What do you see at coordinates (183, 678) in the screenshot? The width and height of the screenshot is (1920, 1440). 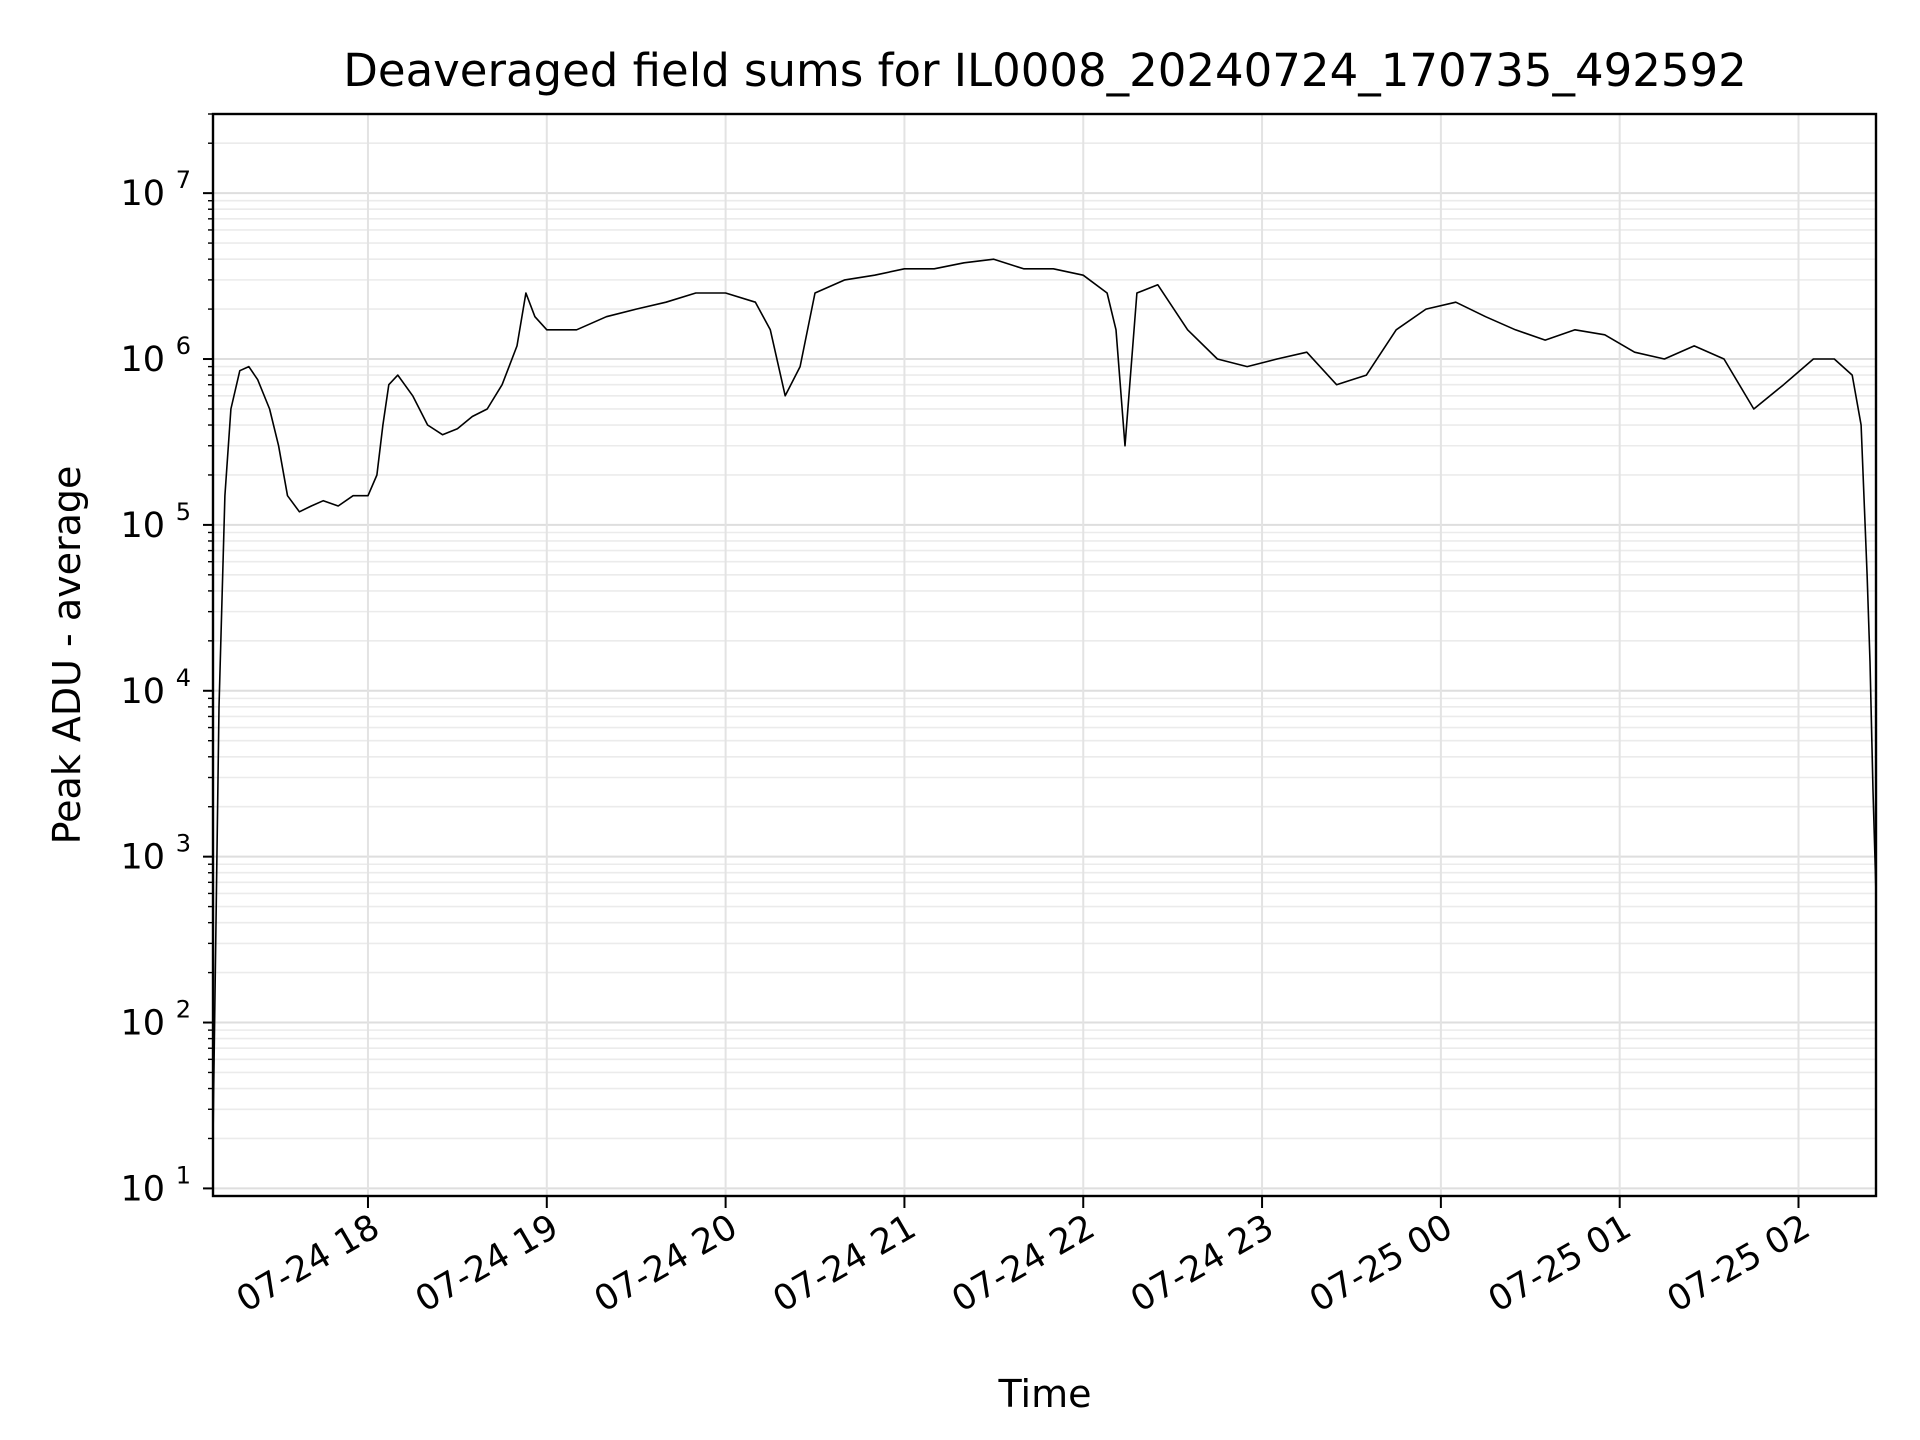 I see `y-tick-exponent: 4` at bounding box center [183, 678].